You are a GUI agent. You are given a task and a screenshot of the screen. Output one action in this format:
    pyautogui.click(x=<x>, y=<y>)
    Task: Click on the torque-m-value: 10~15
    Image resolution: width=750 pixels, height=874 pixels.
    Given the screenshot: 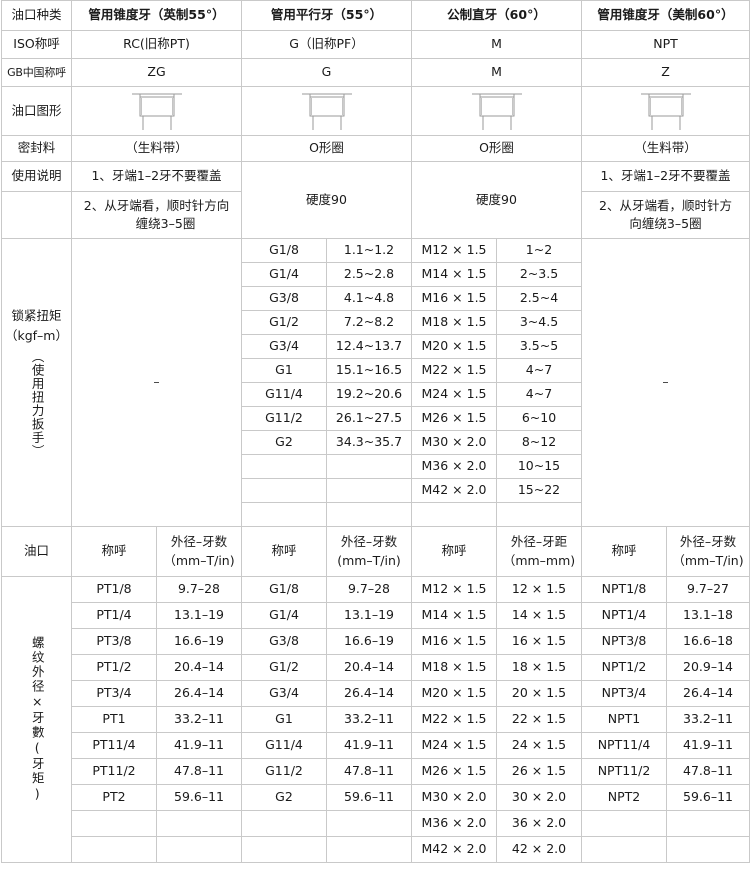 What is the action you would take?
    pyautogui.click(x=539, y=466)
    